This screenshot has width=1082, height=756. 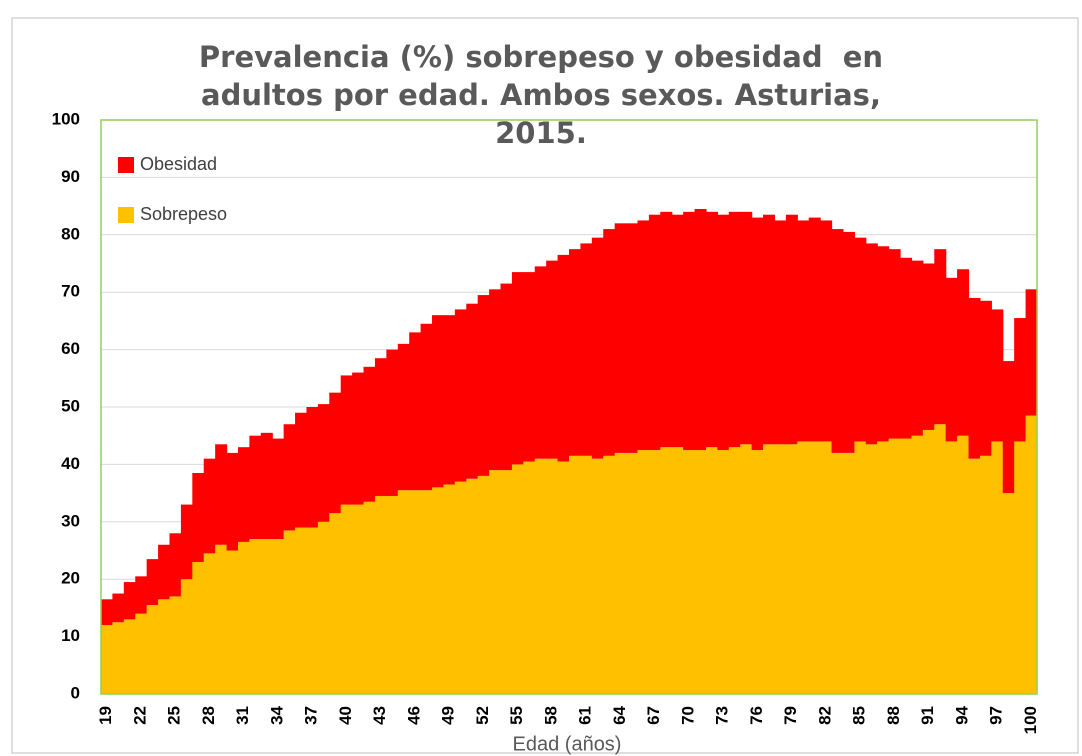 What do you see at coordinates (70, 291) in the screenshot?
I see `y-tick-label: 70` at bounding box center [70, 291].